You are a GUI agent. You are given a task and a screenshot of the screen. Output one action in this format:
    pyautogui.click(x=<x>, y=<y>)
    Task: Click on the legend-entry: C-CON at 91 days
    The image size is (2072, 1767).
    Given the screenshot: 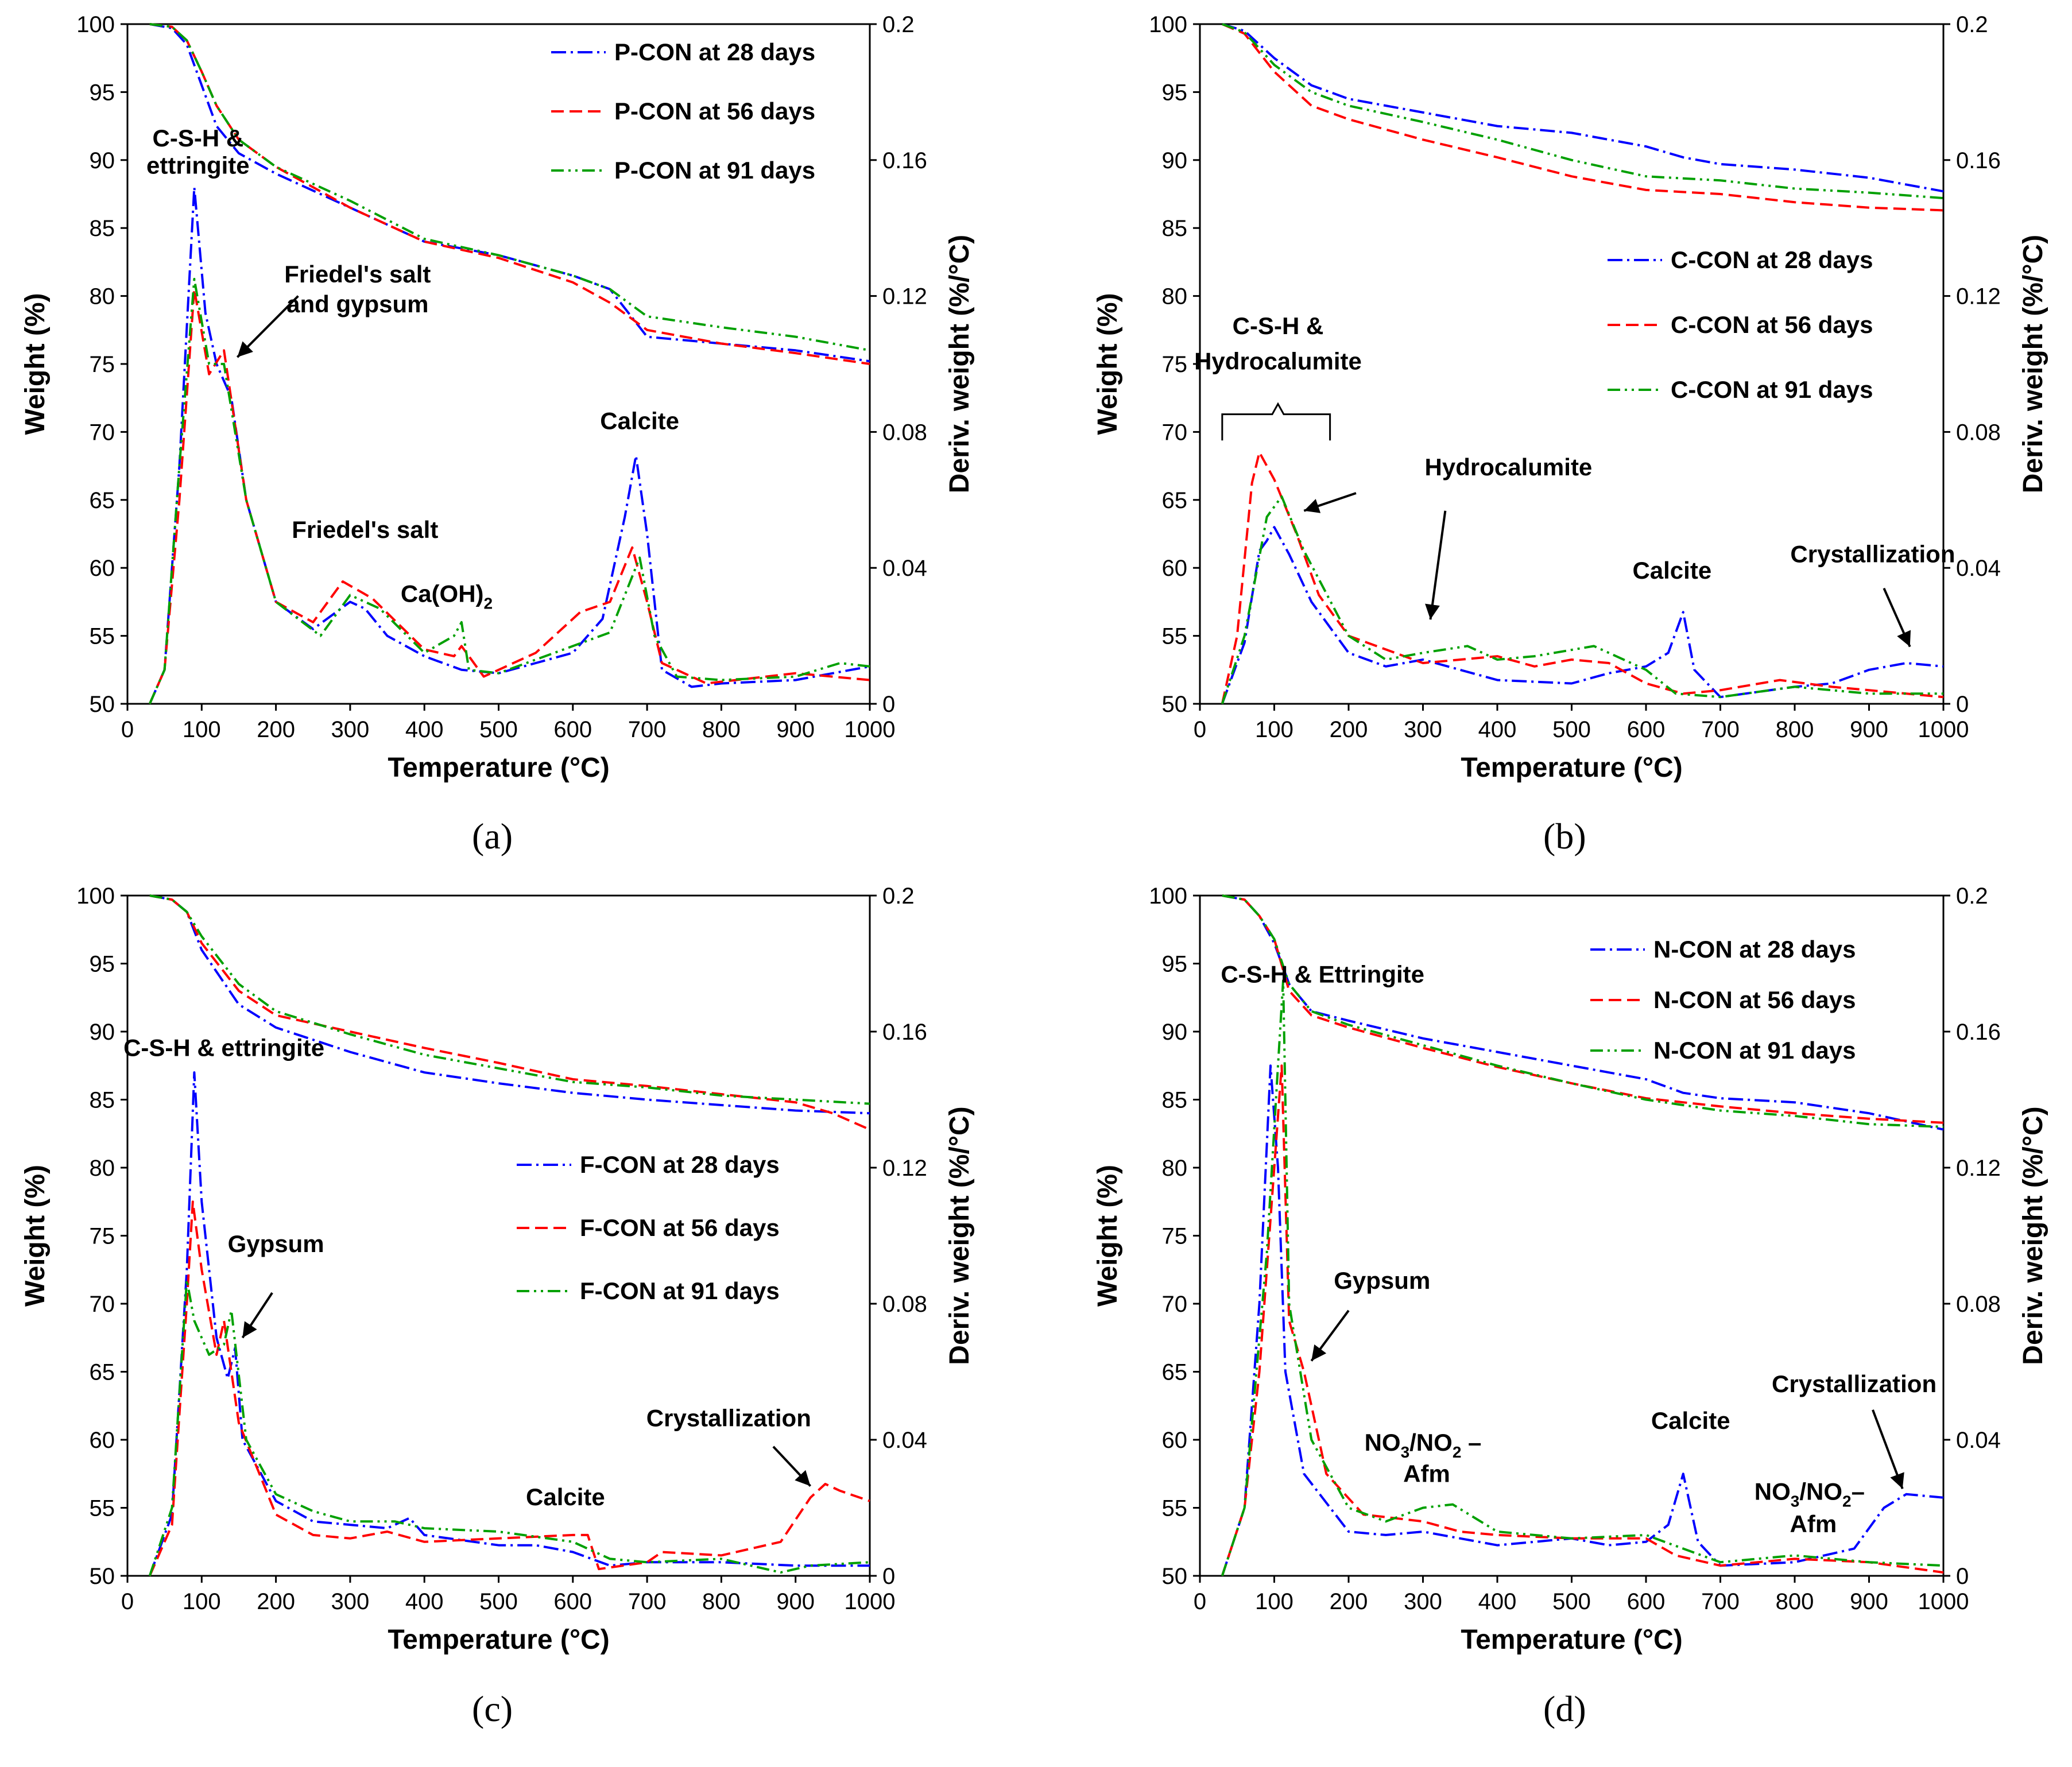 What is the action you would take?
    pyautogui.click(x=1772, y=389)
    